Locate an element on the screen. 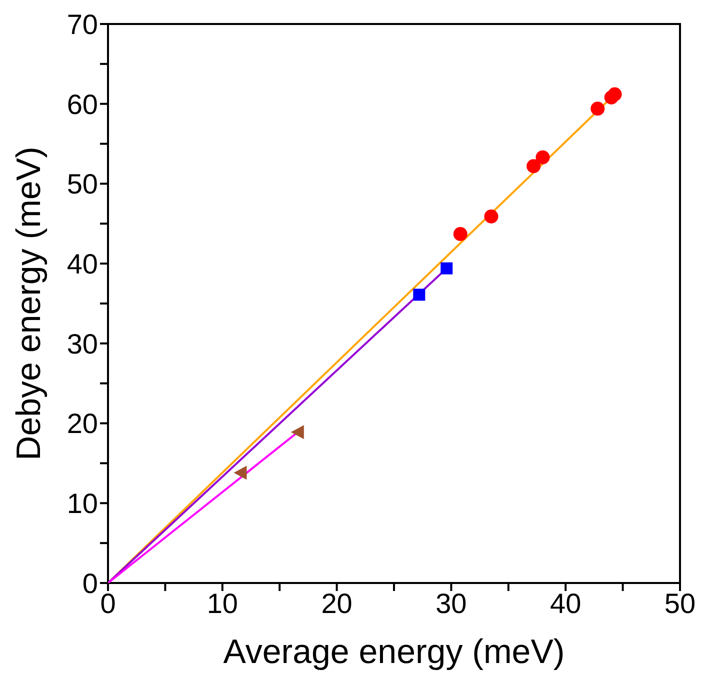 This screenshot has width=701, height=677. x-tick-label: 40 is located at coordinates (566, 603).